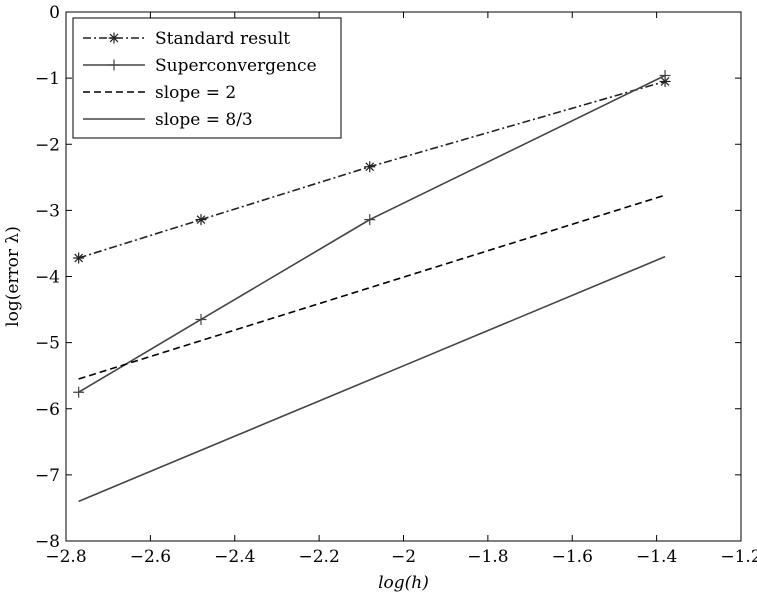  What do you see at coordinates (195, 93) in the screenshot?
I see `legend-label: slope = 2` at bounding box center [195, 93].